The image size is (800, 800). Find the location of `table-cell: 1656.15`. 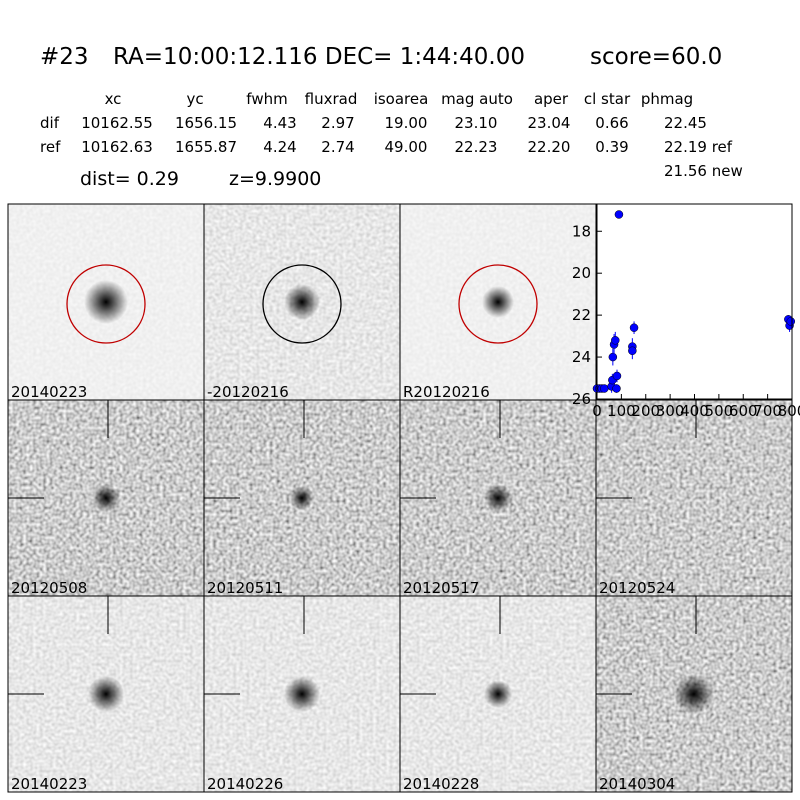

table-cell: 1656.15 is located at coordinates (206, 123).